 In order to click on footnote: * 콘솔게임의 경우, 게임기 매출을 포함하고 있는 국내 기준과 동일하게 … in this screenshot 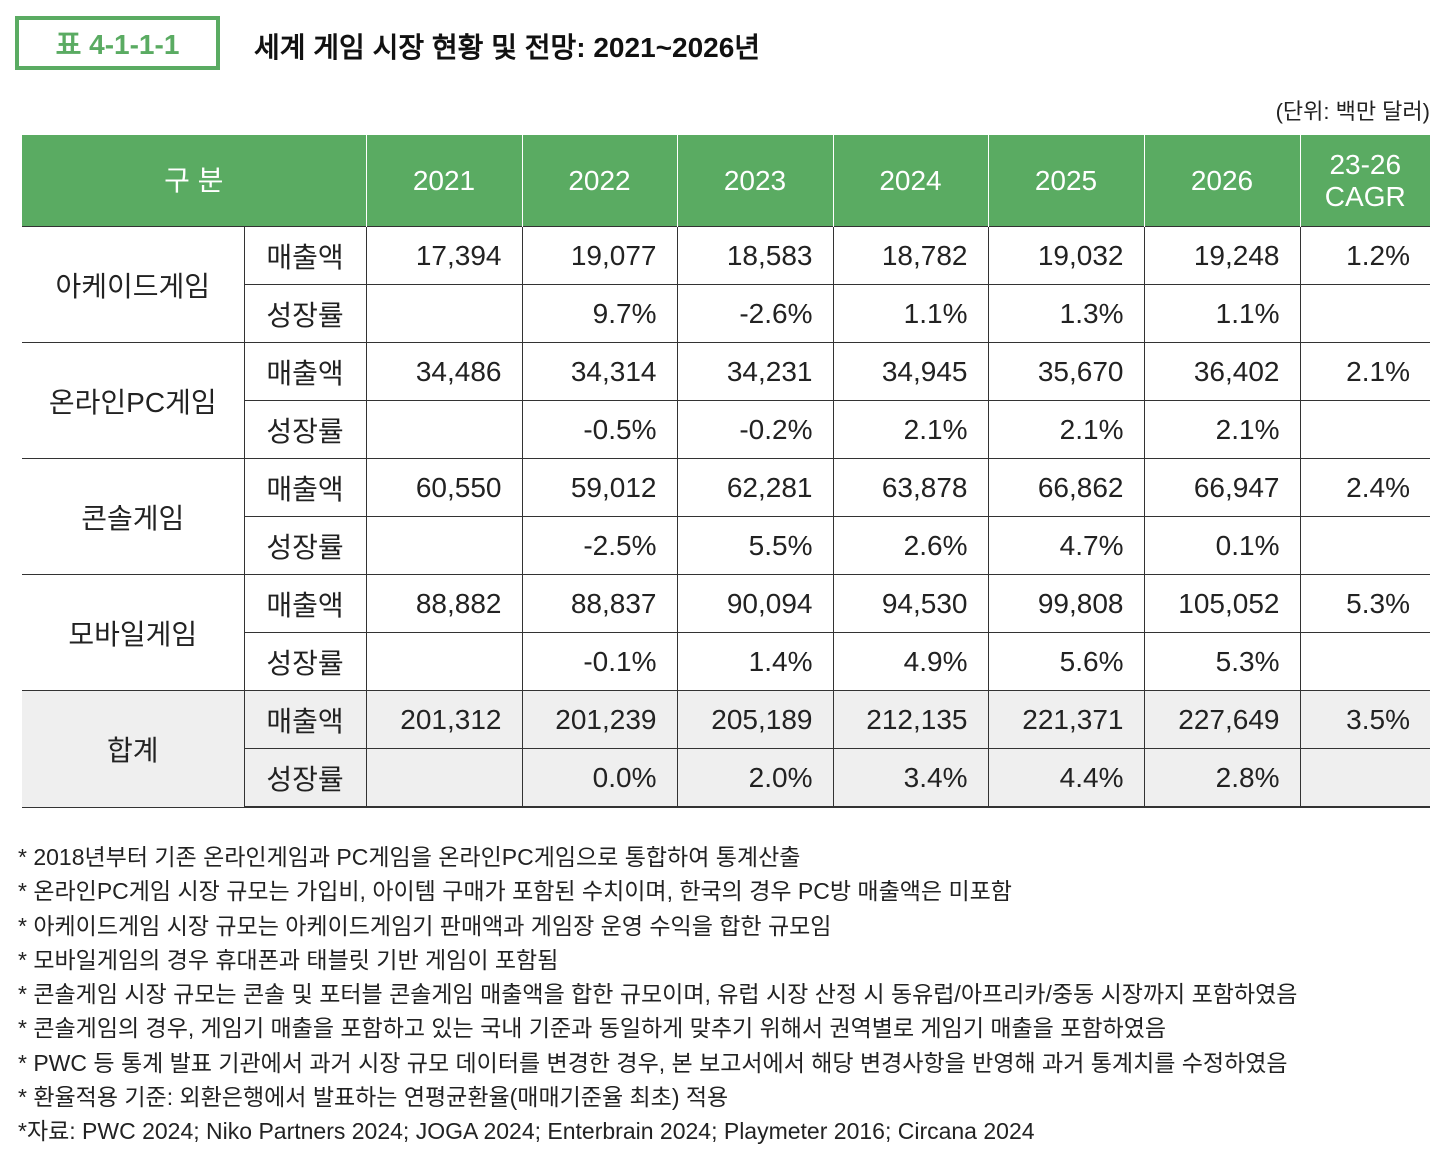, I will do `click(592, 1028)`.